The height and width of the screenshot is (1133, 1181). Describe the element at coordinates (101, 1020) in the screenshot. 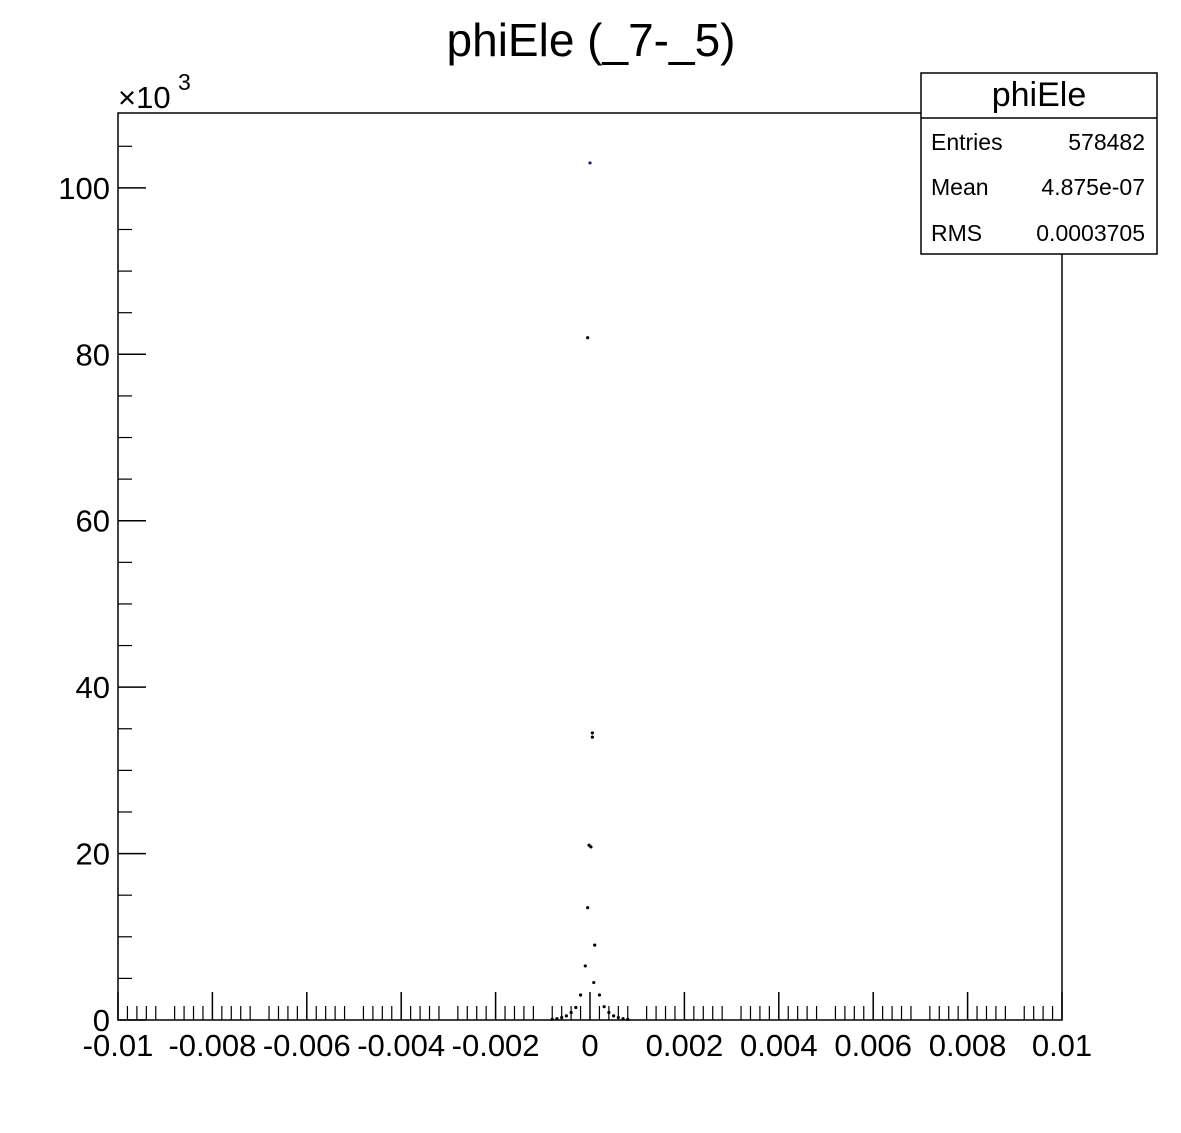

I see `y-tick-label: 0` at that location.